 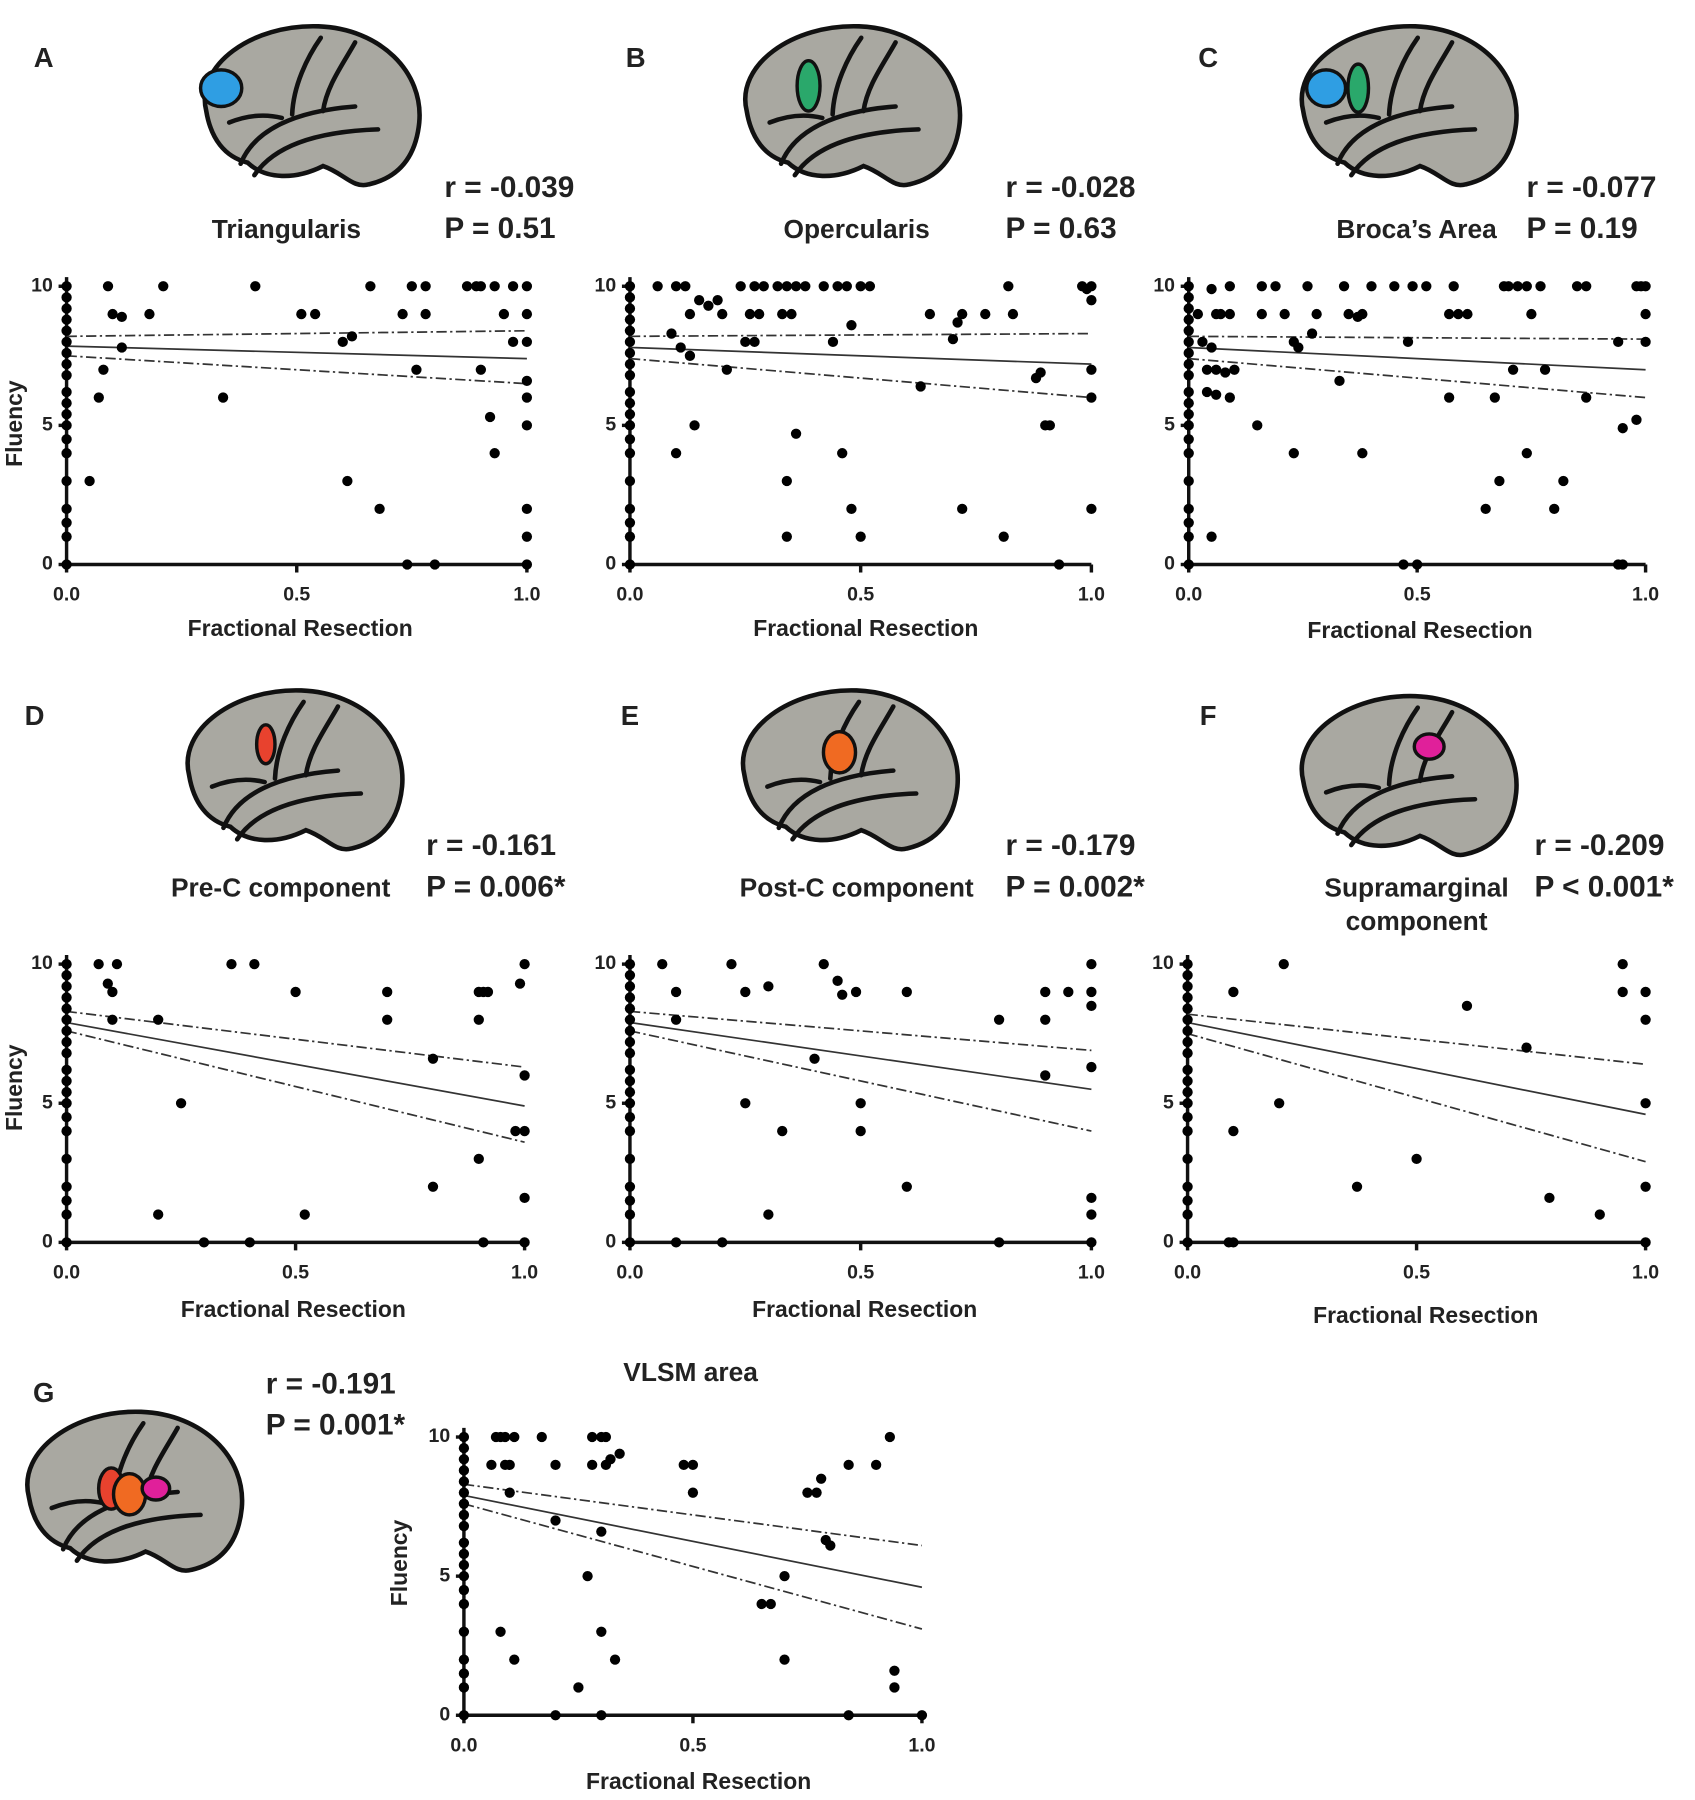 I want to click on panel-title: component, so click(x=1417, y=921).